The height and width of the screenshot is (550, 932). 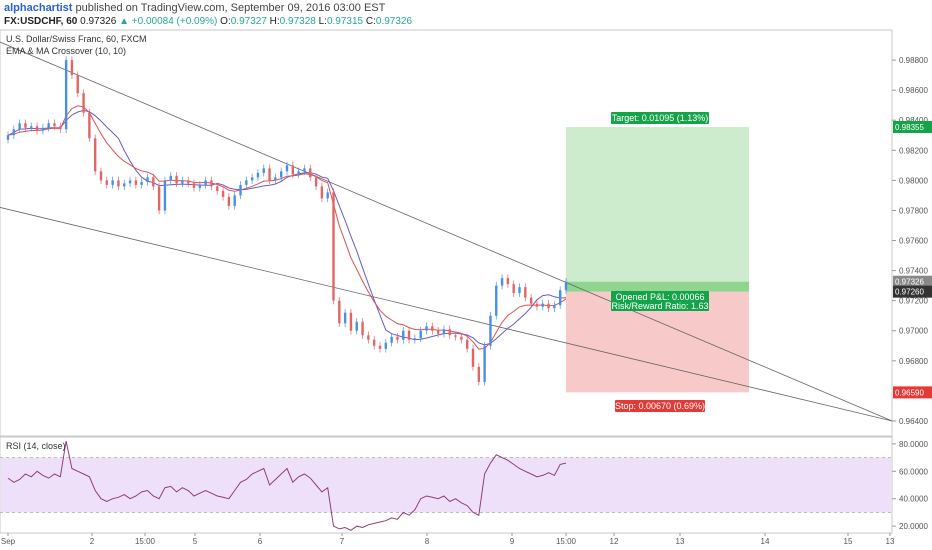 What do you see at coordinates (913, 241) in the screenshot?
I see `price-axis-label: 0.97600` at bounding box center [913, 241].